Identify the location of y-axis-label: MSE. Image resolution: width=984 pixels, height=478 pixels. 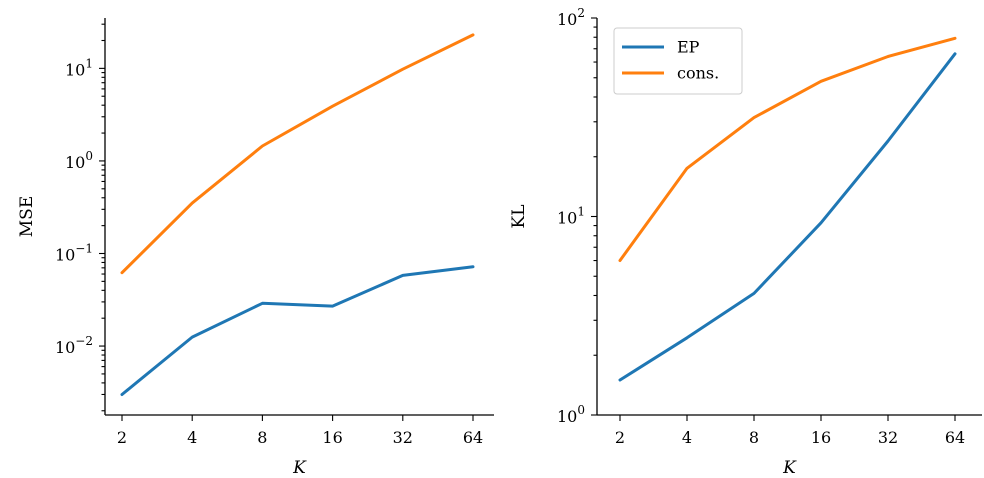
(27, 216).